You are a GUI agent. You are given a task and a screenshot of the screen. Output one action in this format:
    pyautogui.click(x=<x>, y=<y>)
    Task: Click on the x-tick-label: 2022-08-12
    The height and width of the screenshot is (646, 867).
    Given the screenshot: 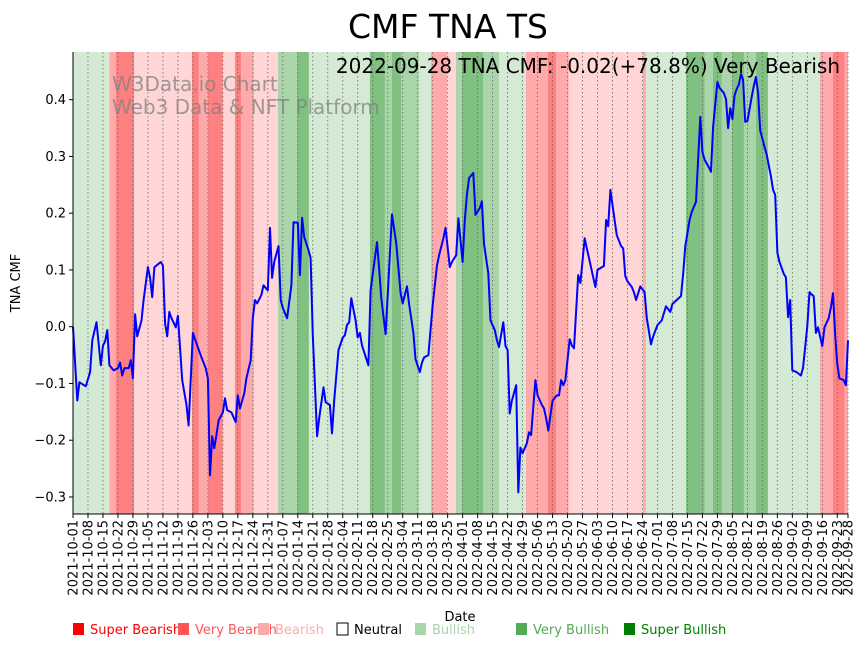 What is the action you would take?
    pyautogui.click(x=748, y=558)
    